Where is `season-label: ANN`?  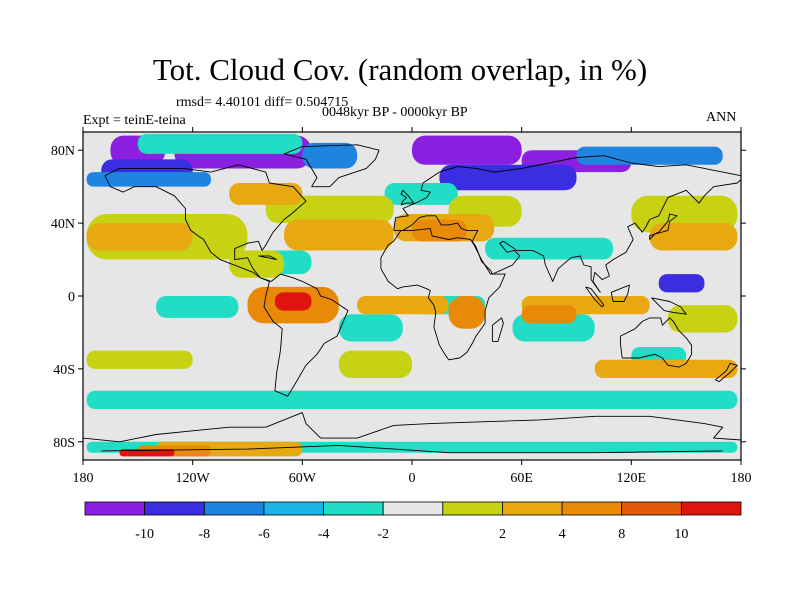
season-label: ANN is located at coordinates (721, 117).